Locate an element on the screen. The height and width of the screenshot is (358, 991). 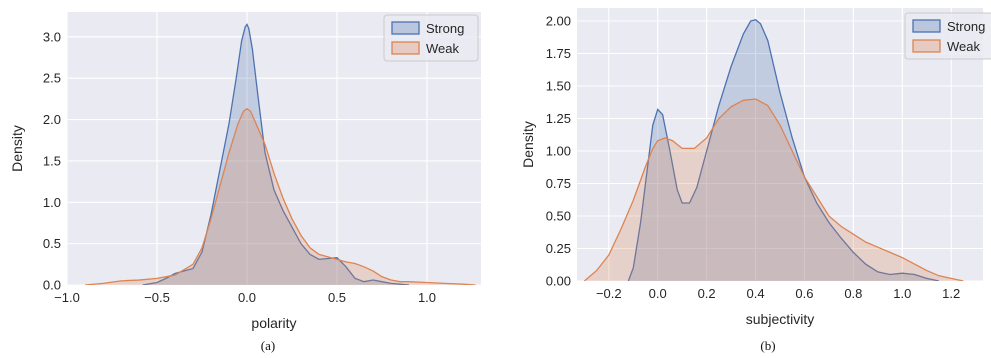
x-axis-label: polarity is located at coordinates (273, 323).